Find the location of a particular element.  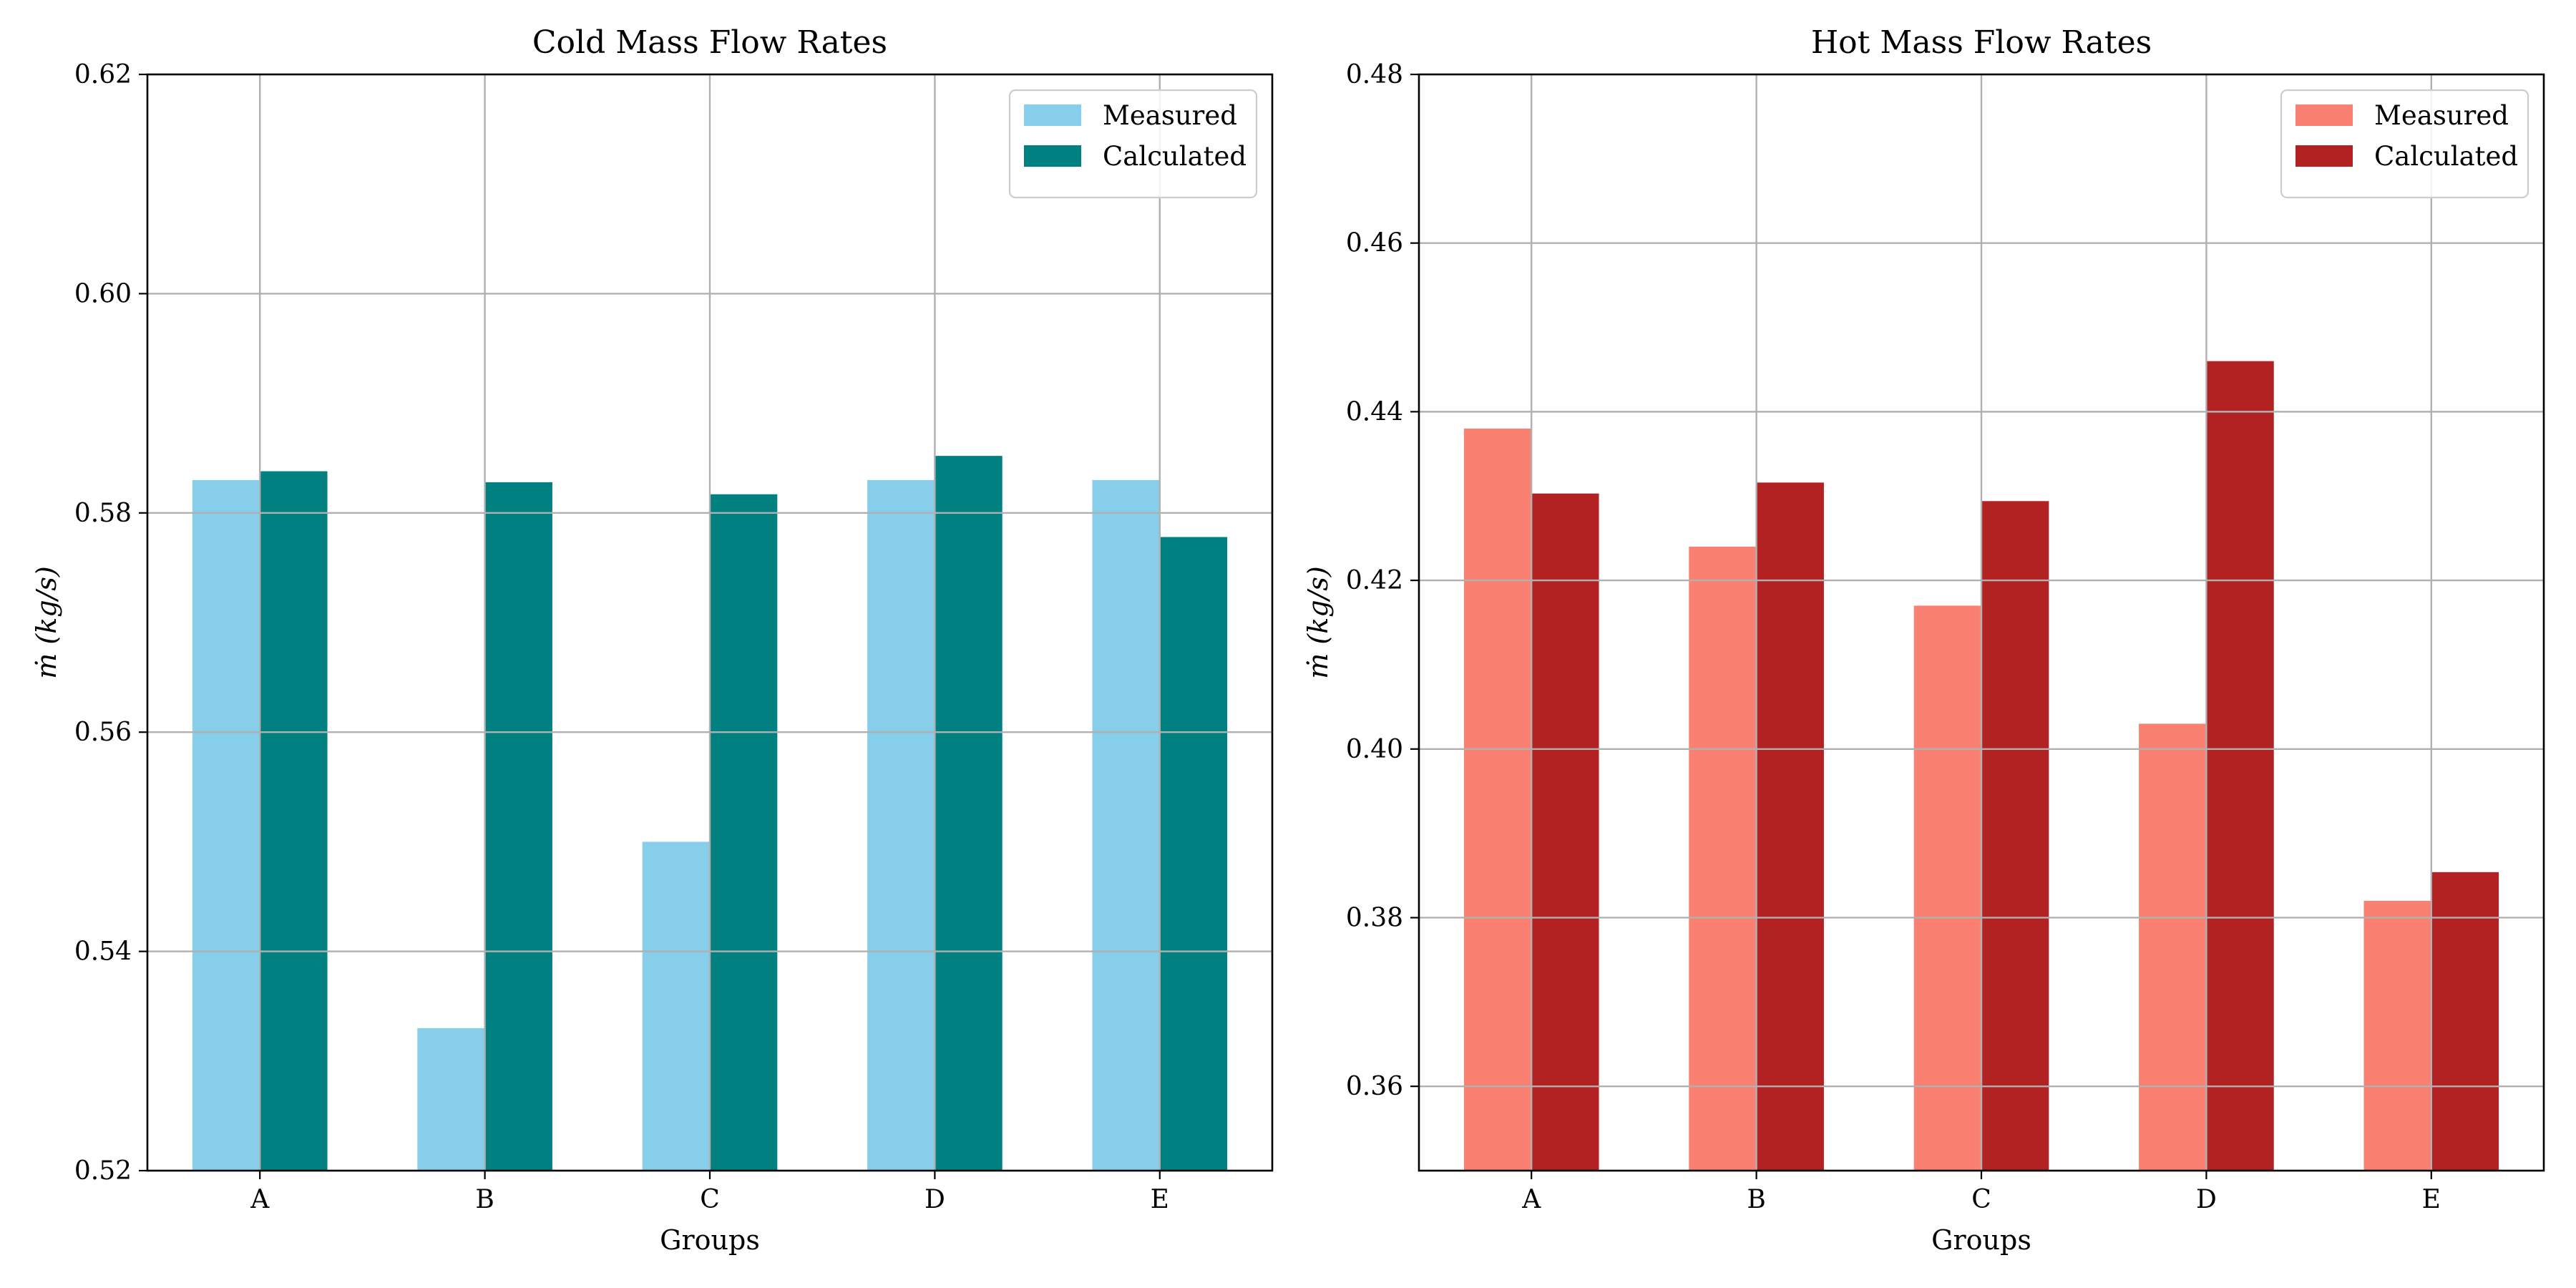

cold-legend-swatch-measured is located at coordinates (1052, 115).